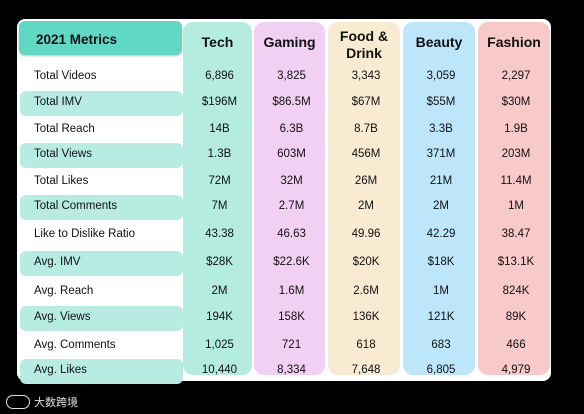 The image size is (584, 414). I want to click on table-cell: 21M, so click(441, 181).